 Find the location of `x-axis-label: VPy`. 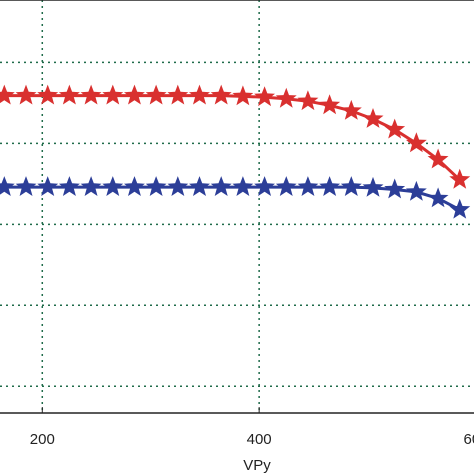

x-axis-label: VPy is located at coordinates (257, 465).